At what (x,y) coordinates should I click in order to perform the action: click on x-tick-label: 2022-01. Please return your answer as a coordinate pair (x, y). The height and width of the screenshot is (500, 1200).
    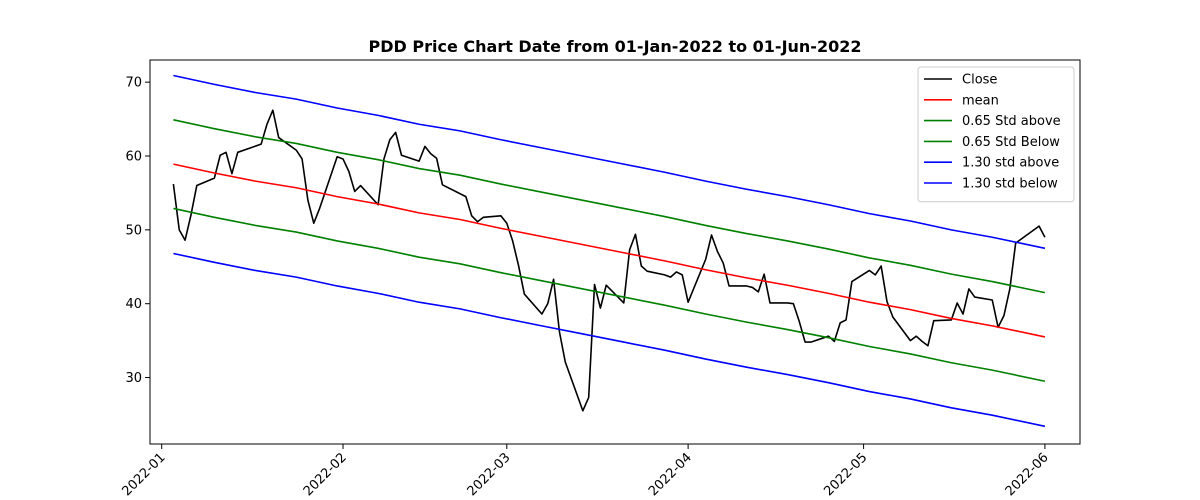
    Looking at the image, I should click on (144, 474).